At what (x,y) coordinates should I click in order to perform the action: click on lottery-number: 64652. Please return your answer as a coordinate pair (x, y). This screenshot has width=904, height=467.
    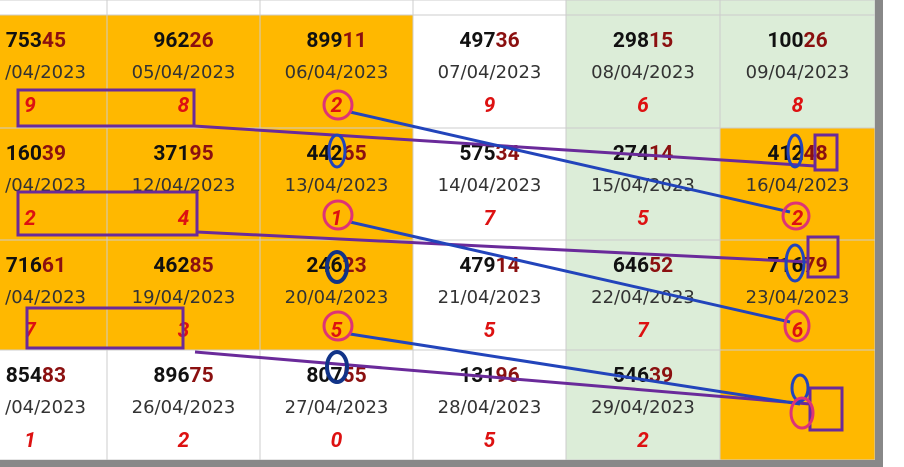
    Looking at the image, I should click on (643, 266).